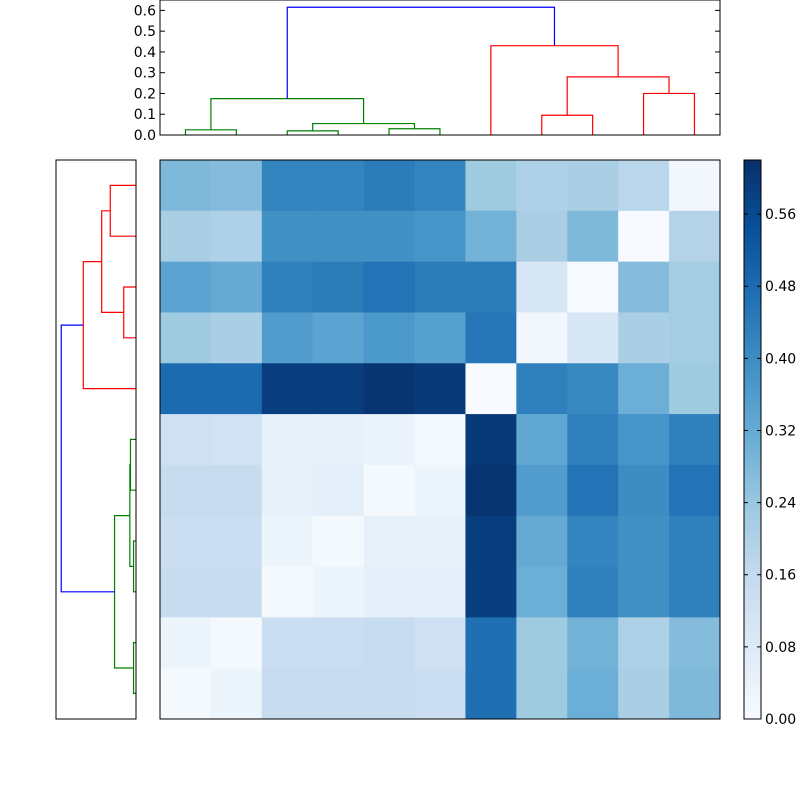 This screenshot has height=800, width=800. I want to click on heatmap-cell-r2-c8, so click(593, 287).